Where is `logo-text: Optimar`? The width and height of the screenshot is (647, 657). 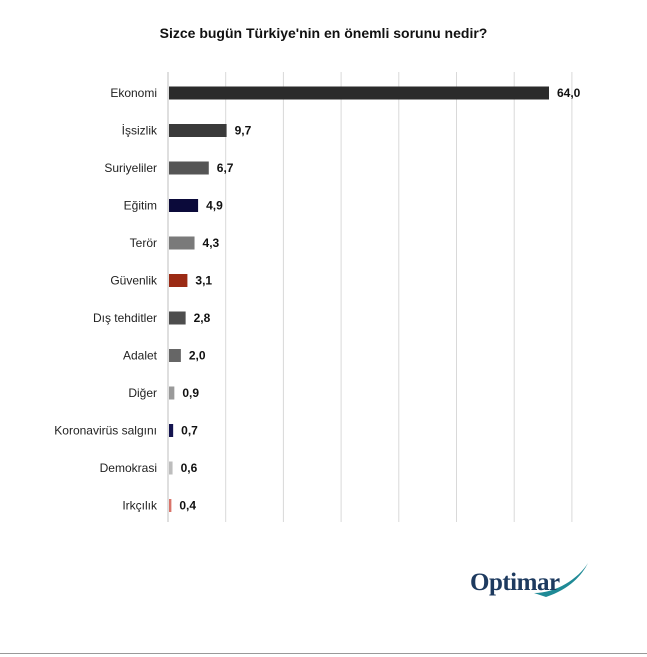
logo-text: Optimar is located at coordinates (515, 582).